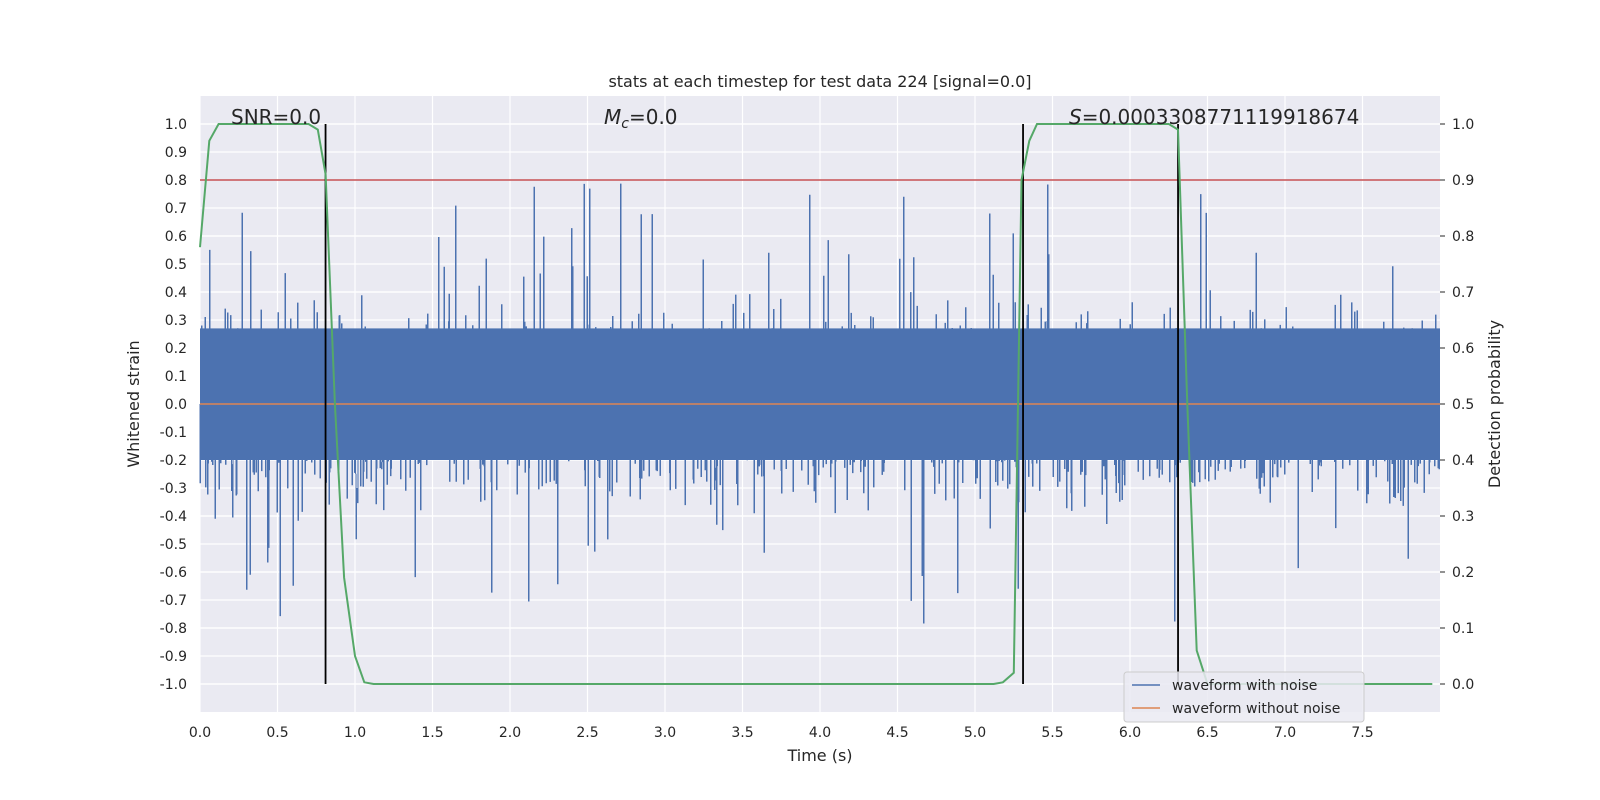 The height and width of the screenshot is (800, 1600). I want to click on x-tick-label: 3.5, so click(742, 733).